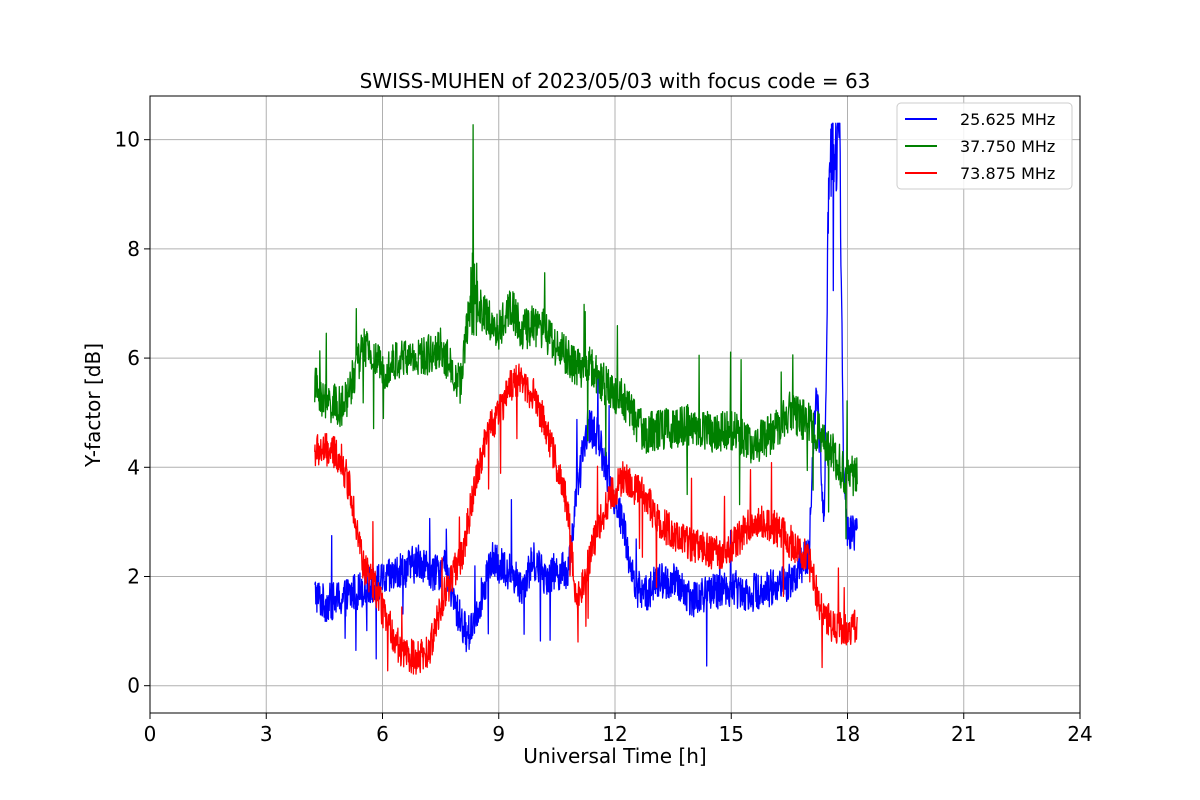  I want to click on y-axis-label: Y-factor [dB], so click(93, 405).